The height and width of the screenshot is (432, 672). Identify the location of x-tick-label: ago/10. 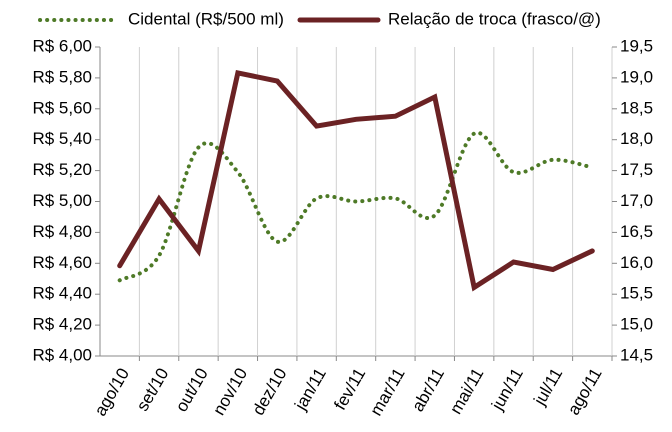
(112, 392).